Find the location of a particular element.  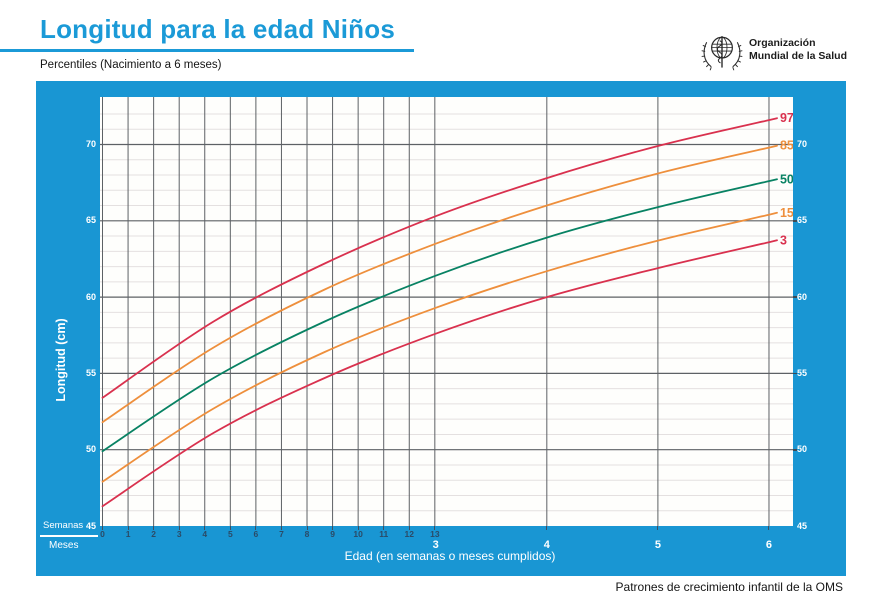

y-tick-right-70: 70 is located at coordinates (802, 144).